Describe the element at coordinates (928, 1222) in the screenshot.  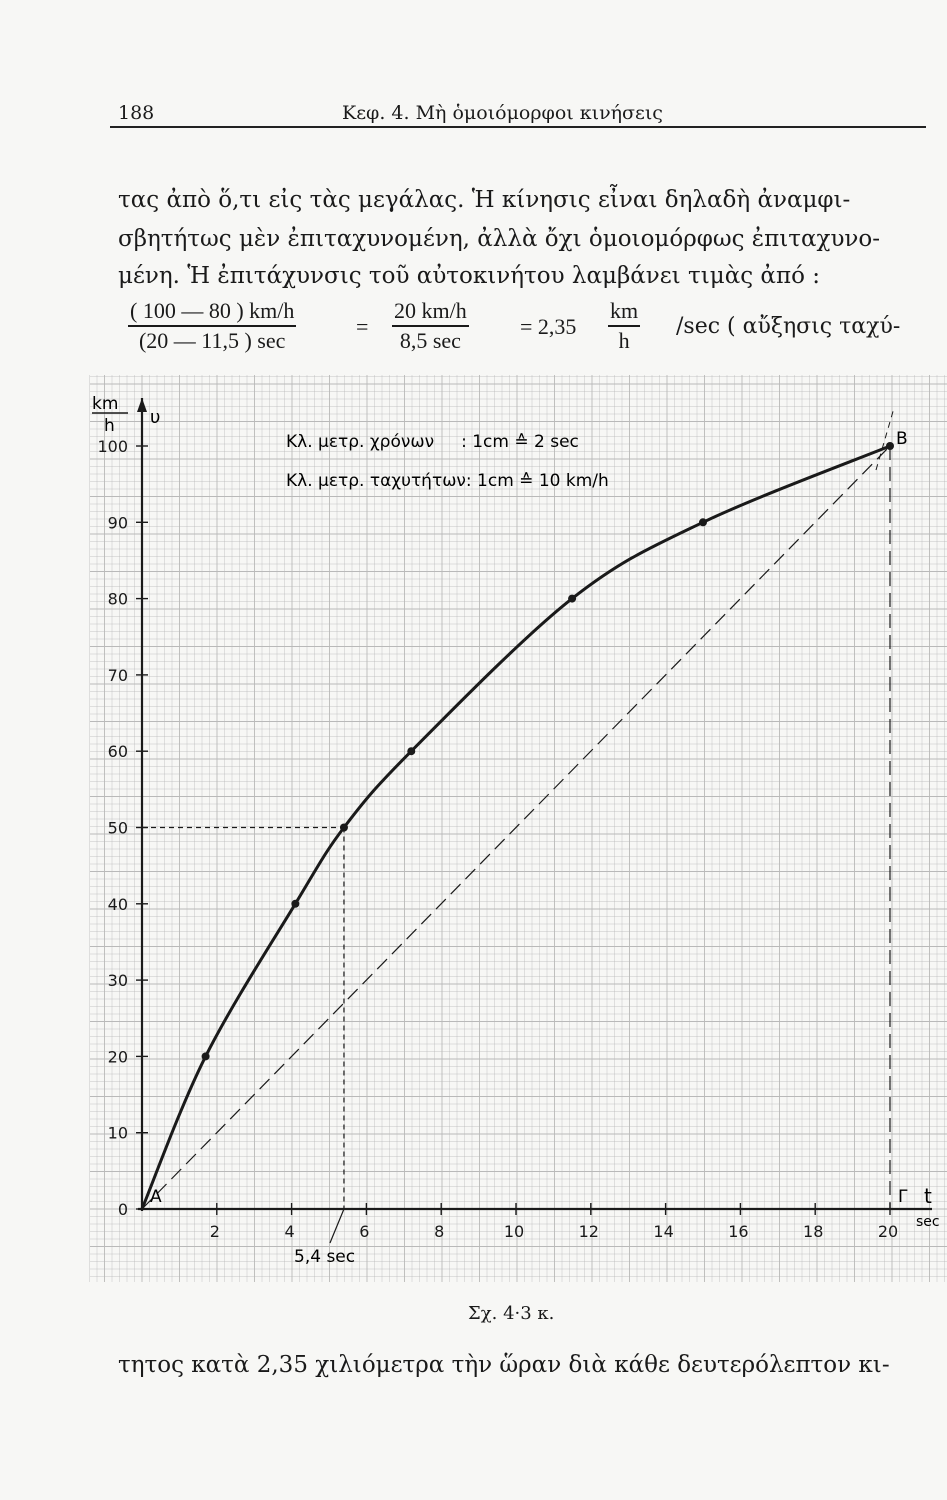
I see `x-axis-unit: sec` at that location.